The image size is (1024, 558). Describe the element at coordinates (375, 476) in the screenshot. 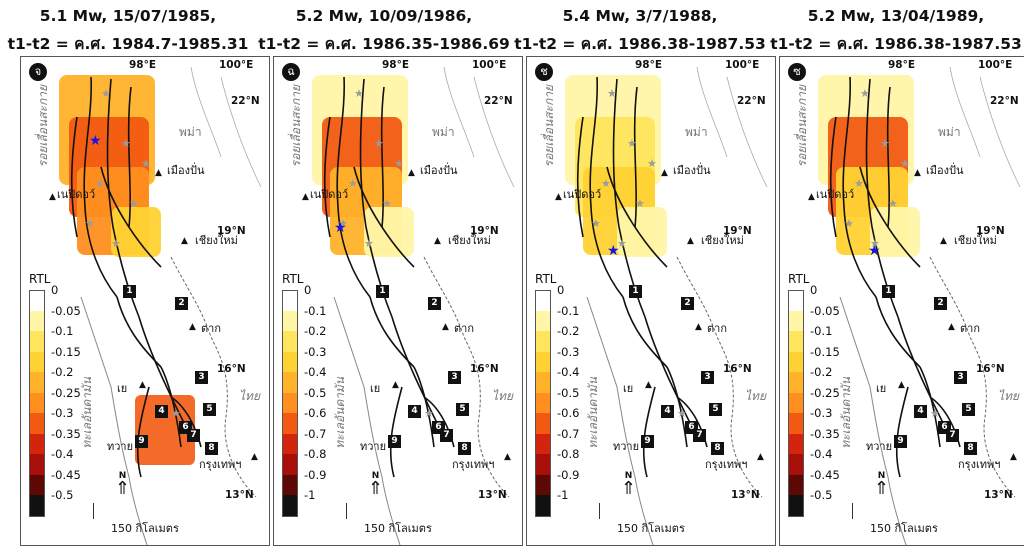

I see `north-label: N` at that location.